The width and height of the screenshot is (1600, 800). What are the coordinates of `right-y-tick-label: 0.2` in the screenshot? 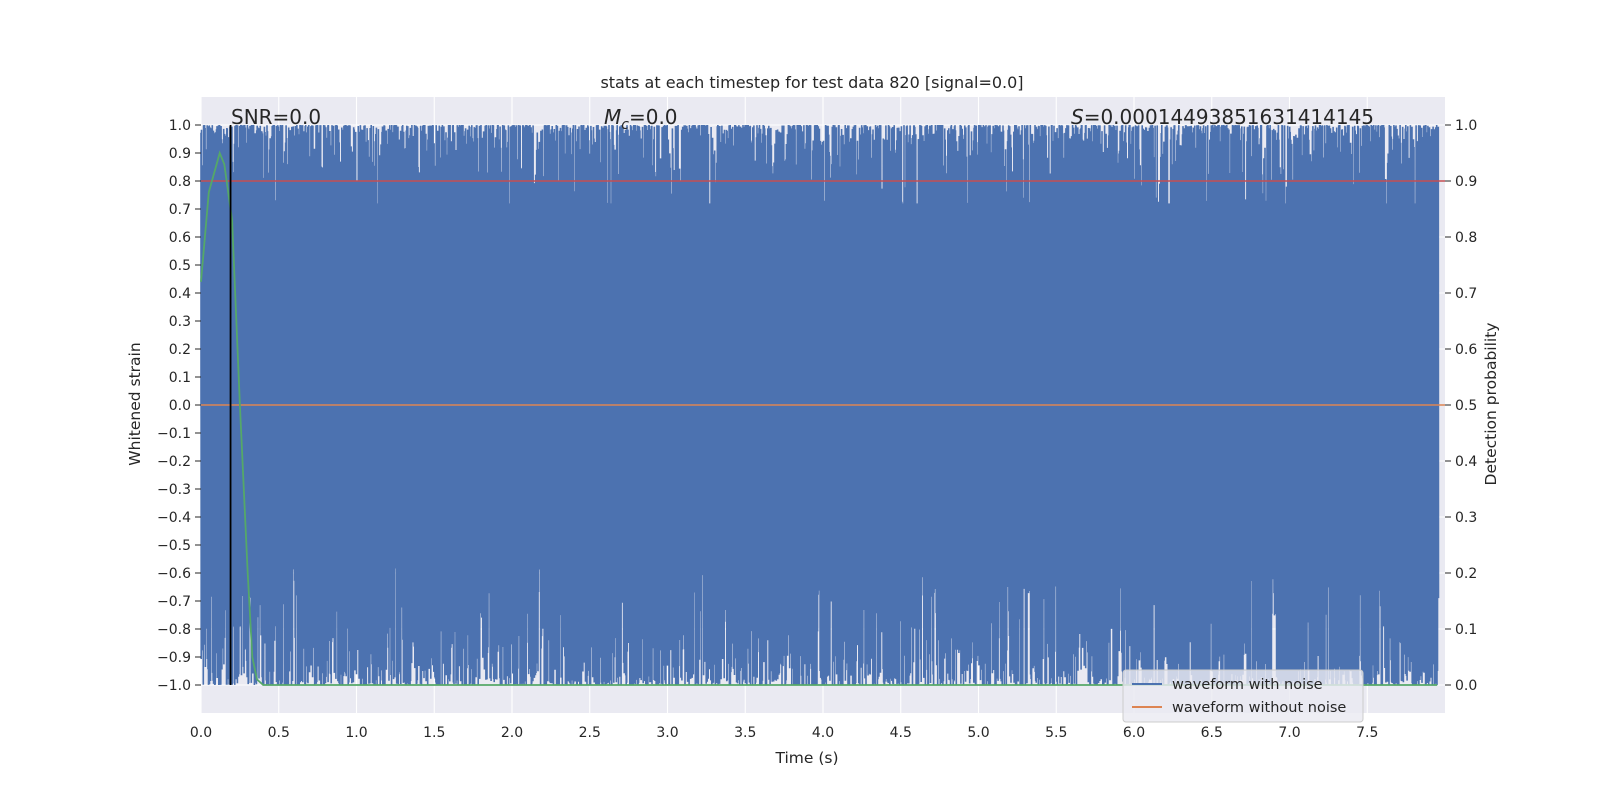 It's located at (1466, 574).